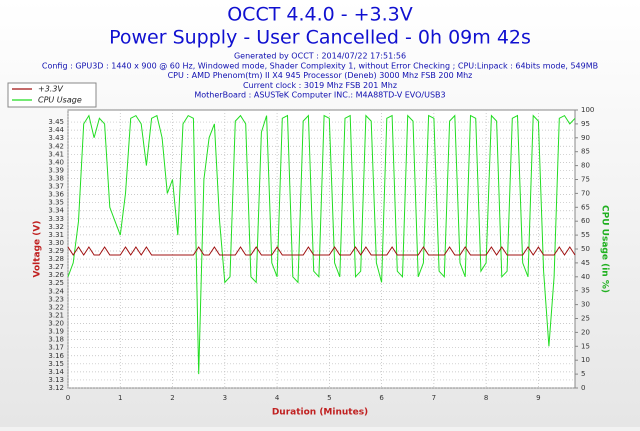  I want to click on x-tick-label: 0, so click(68, 398).